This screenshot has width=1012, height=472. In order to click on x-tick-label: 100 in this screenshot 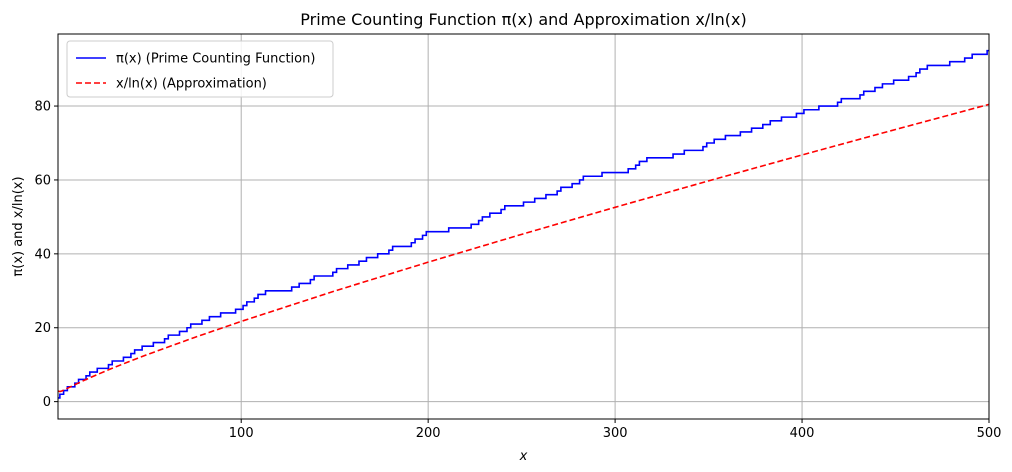, I will do `click(241, 433)`.